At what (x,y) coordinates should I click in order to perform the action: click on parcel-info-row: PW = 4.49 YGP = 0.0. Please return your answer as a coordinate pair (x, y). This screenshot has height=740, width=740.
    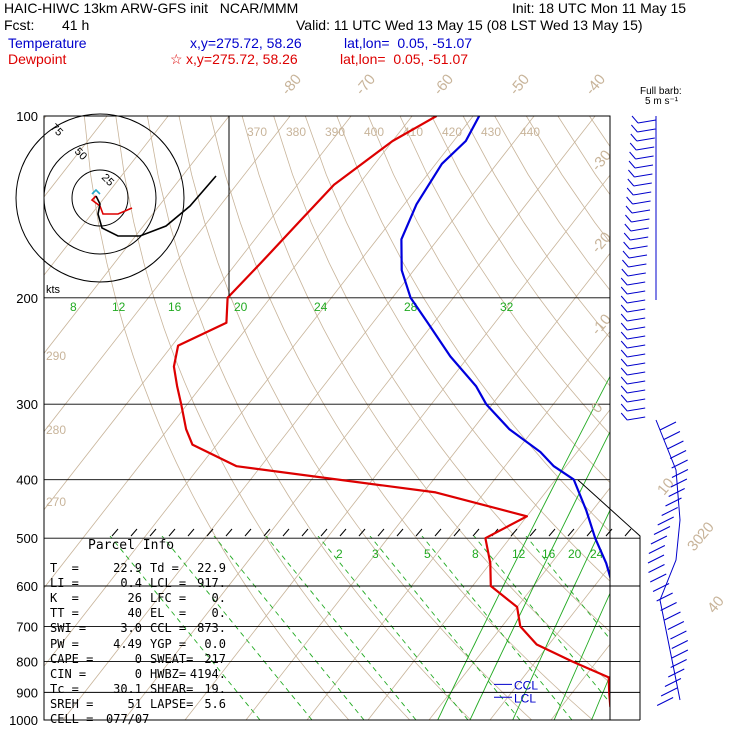
    Looking at the image, I should click on (165, 644).